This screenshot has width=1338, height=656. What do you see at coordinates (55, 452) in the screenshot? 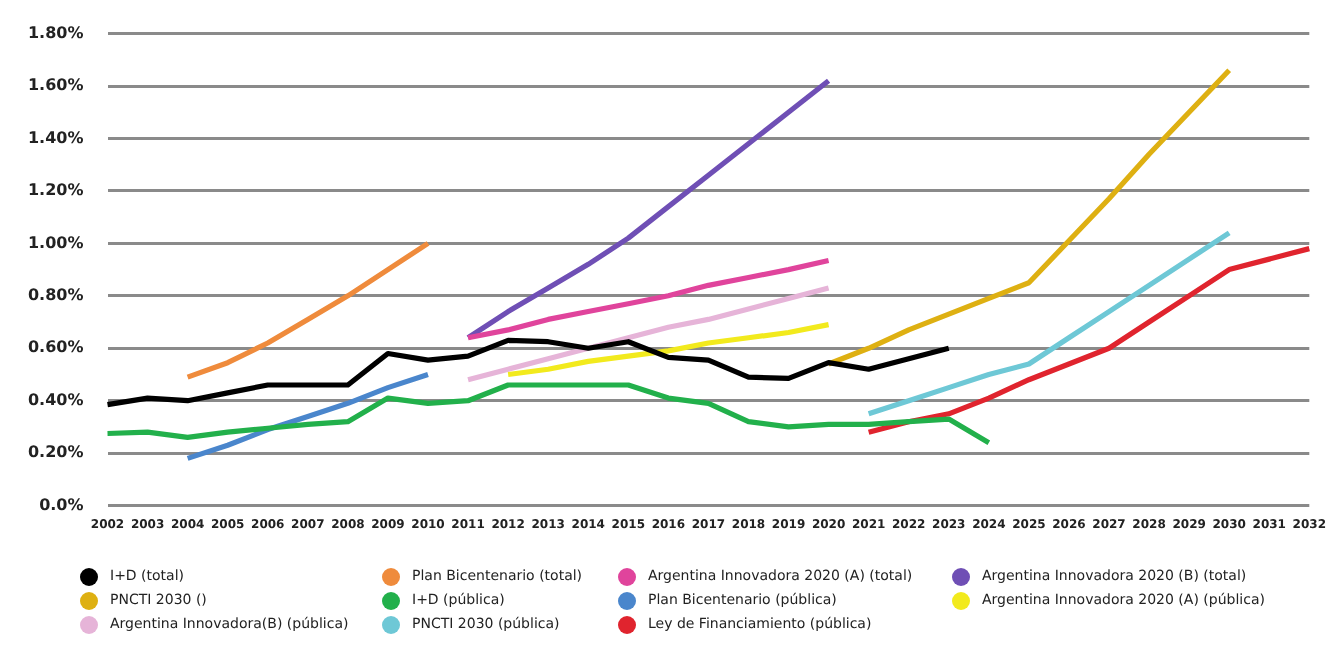
I see `y-tick-label: 0.20%` at bounding box center [55, 452].